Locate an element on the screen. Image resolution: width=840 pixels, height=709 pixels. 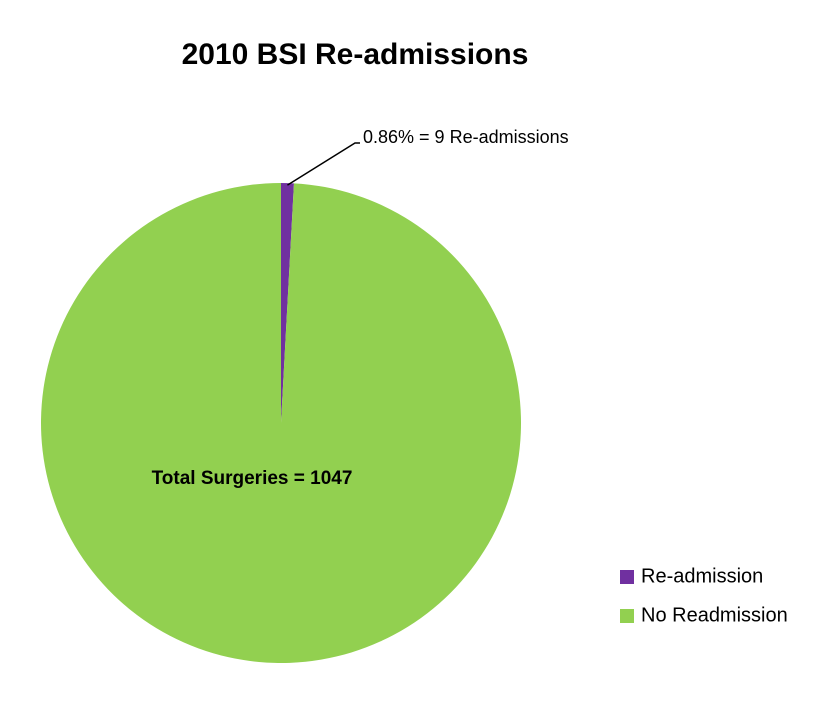
data-label: 0.86% = 9 Re-admissions is located at coordinates (466, 137).